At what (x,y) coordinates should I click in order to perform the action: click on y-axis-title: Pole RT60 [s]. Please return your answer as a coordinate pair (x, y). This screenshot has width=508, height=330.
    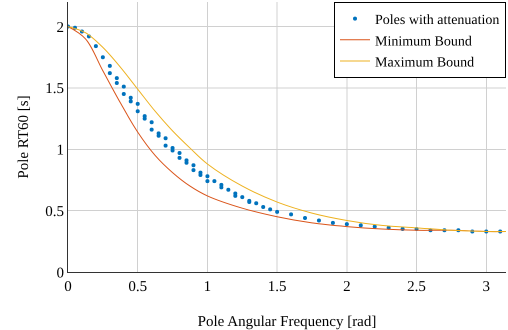
    Looking at the image, I should click on (24, 137).